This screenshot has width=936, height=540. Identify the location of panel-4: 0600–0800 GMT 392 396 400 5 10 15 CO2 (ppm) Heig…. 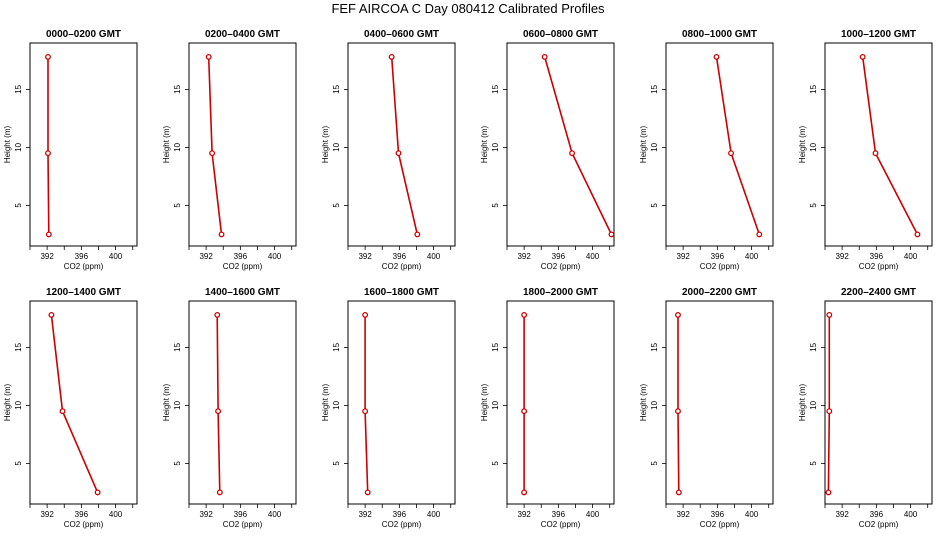
(547, 150).